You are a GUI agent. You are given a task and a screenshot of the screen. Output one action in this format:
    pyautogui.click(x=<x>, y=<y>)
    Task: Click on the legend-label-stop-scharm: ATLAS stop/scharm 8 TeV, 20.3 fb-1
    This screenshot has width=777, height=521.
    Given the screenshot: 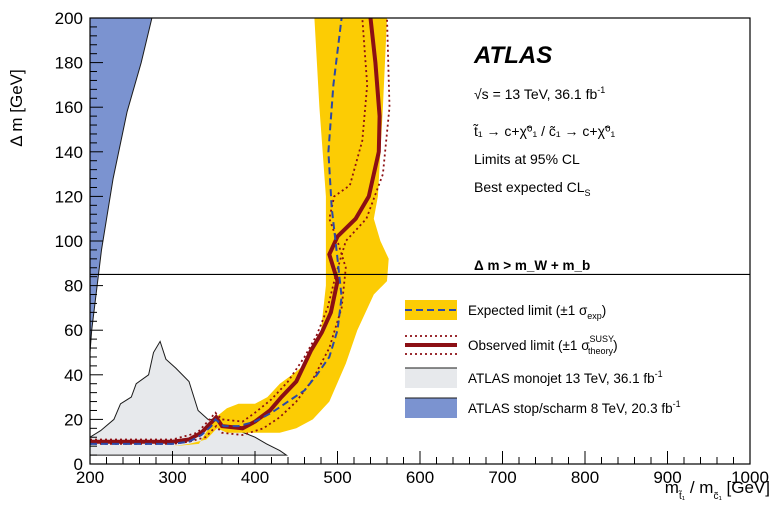 What is the action you would take?
    pyautogui.click(x=574, y=407)
    